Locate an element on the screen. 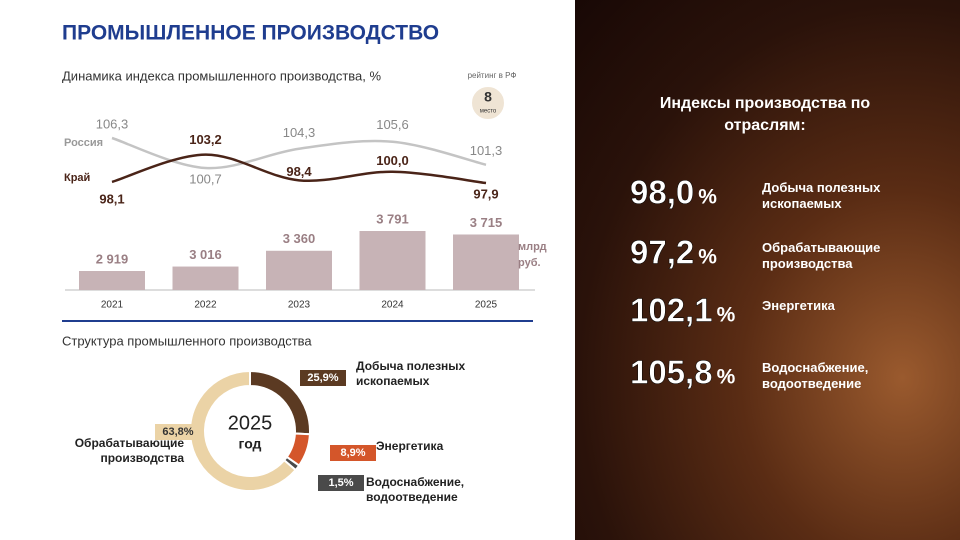 The width and height of the screenshot is (960, 540). index-label: Водоснабжение, водоотведение is located at coordinates (815, 375).